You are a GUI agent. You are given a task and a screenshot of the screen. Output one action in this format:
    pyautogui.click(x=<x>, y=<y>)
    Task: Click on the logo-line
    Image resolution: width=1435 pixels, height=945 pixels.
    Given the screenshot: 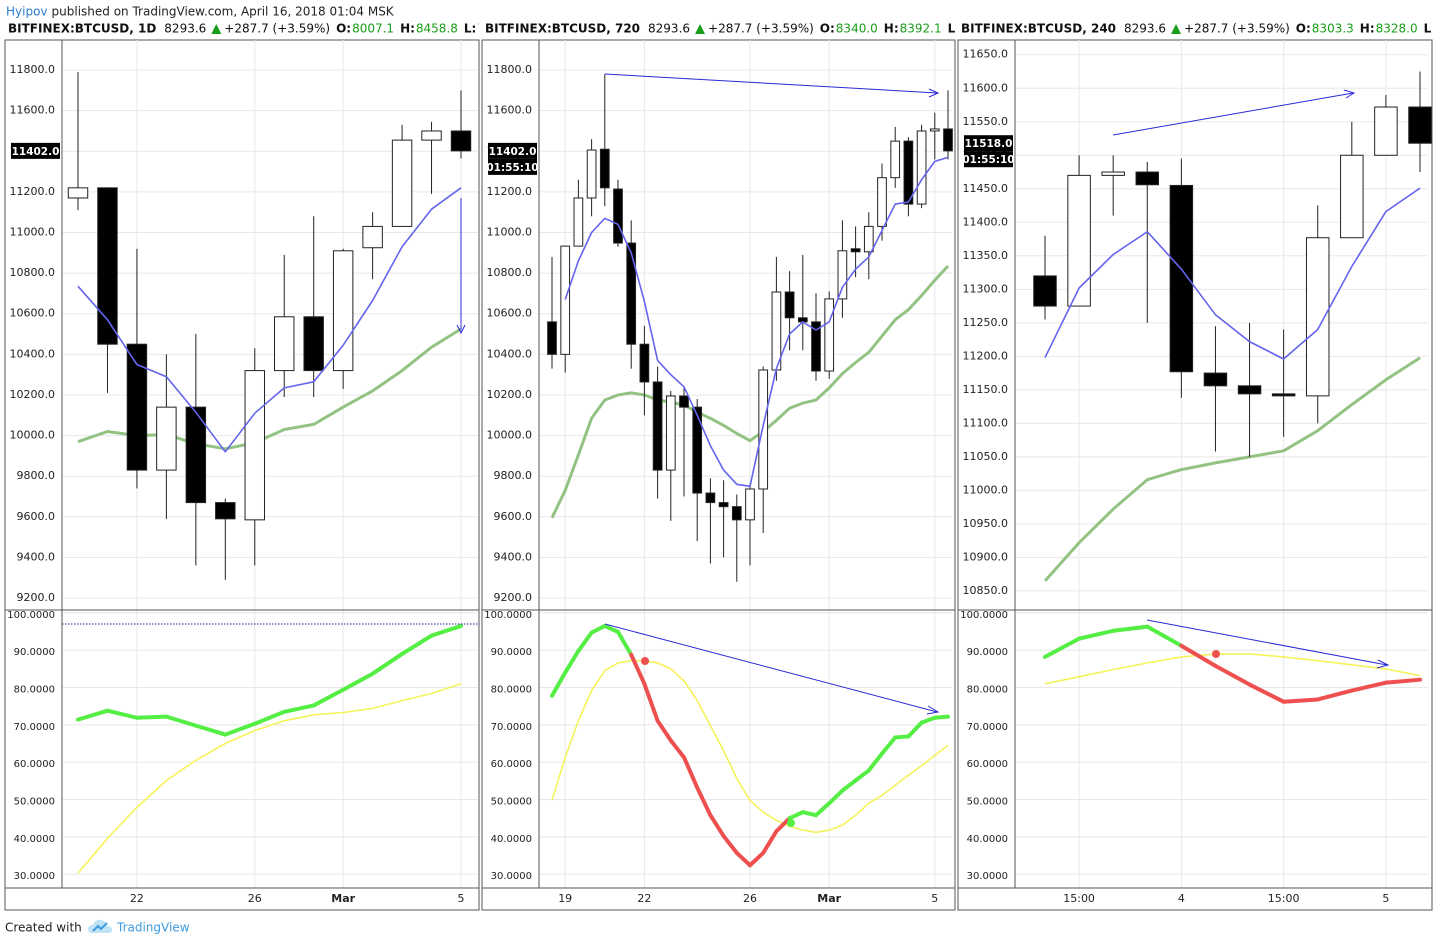 What is the action you would take?
    pyautogui.click(x=100, y=927)
    